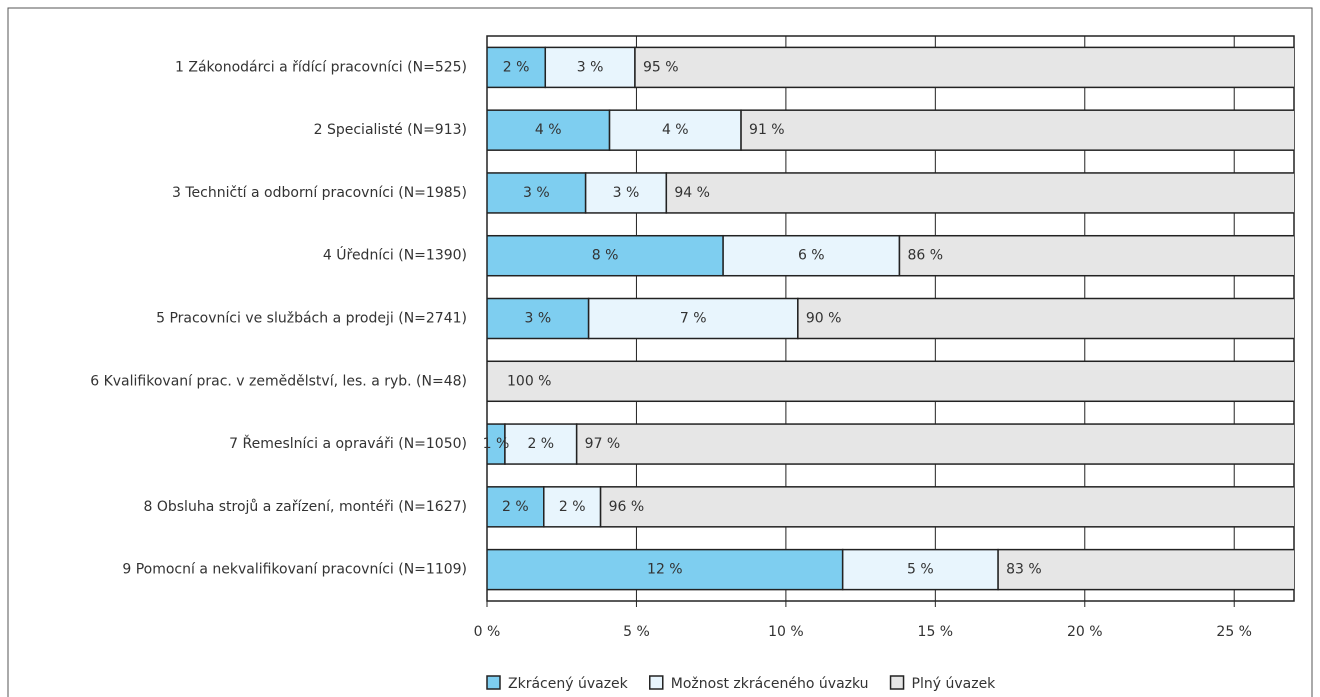 The width and height of the screenshot is (1320, 697). What do you see at coordinates (770, 684) in the screenshot?
I see `legend-label: Možnost zkráceného úvazku` at bounding box center [770, 684].